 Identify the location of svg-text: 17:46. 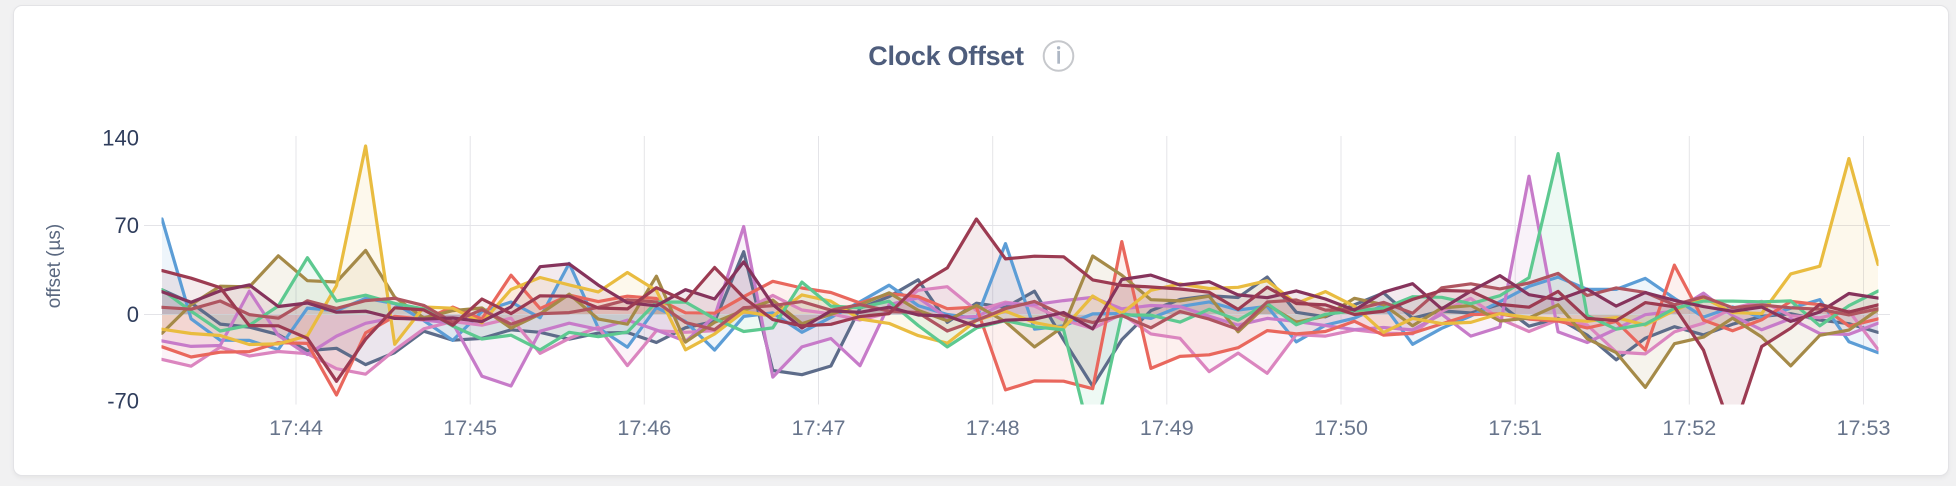
(644, 428).